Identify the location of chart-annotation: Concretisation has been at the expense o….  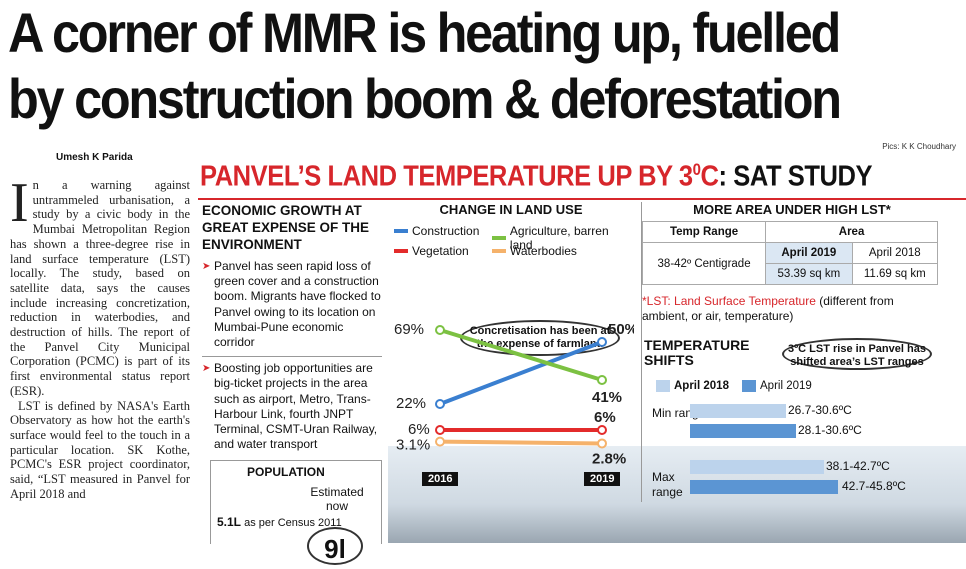
(540, 338).